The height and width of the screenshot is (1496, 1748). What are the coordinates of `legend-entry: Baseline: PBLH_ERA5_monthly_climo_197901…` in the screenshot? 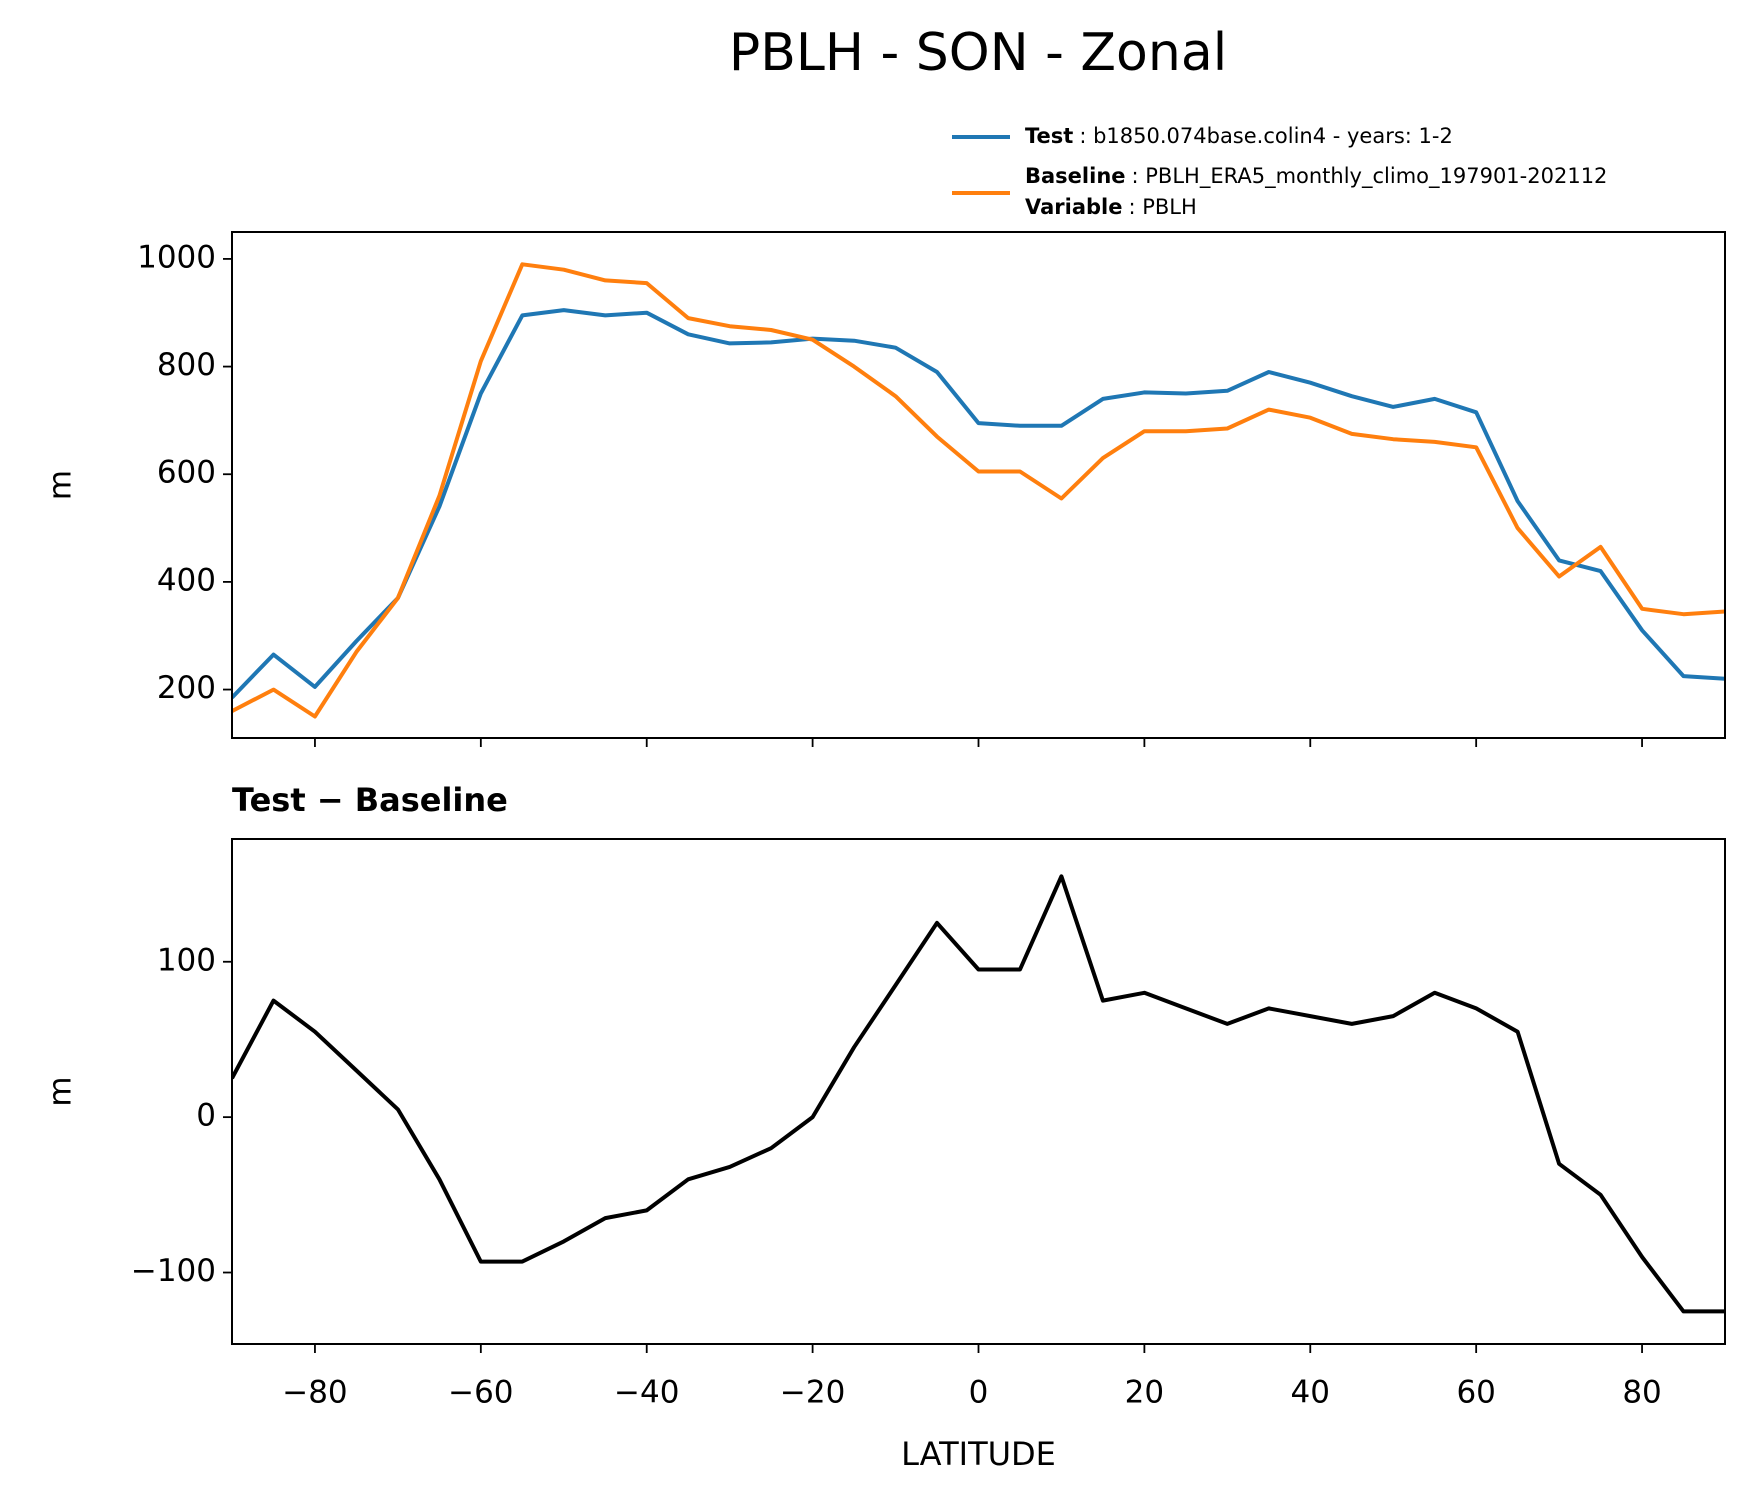 It's located at (1316, 176).